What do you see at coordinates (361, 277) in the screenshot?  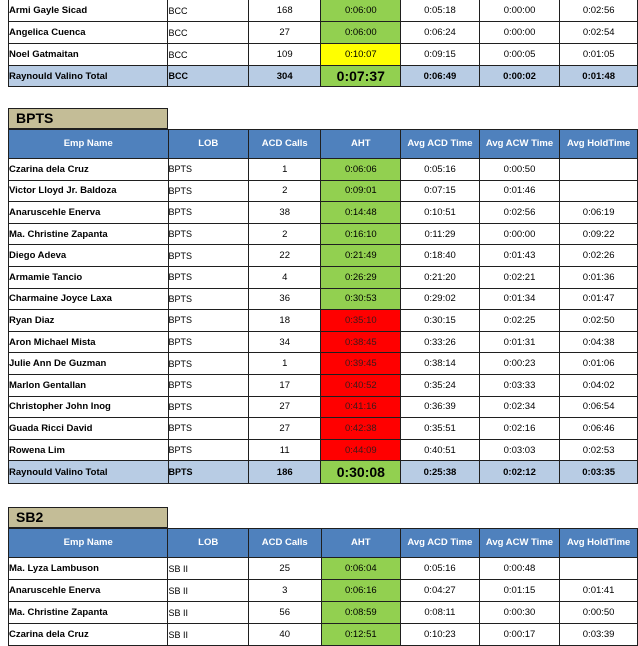 I see `aht-cell: 0:26:29` at bounding box center [361, 277].